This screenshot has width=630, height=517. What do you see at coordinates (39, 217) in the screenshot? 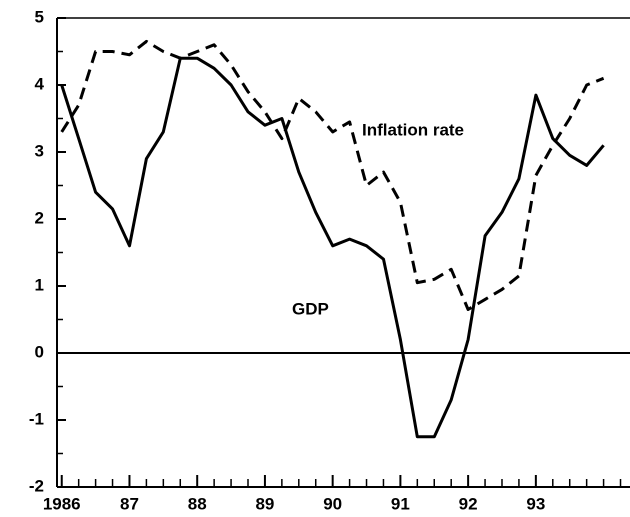
I see `y-tick-label: 2` at bounding box center [39, 217].